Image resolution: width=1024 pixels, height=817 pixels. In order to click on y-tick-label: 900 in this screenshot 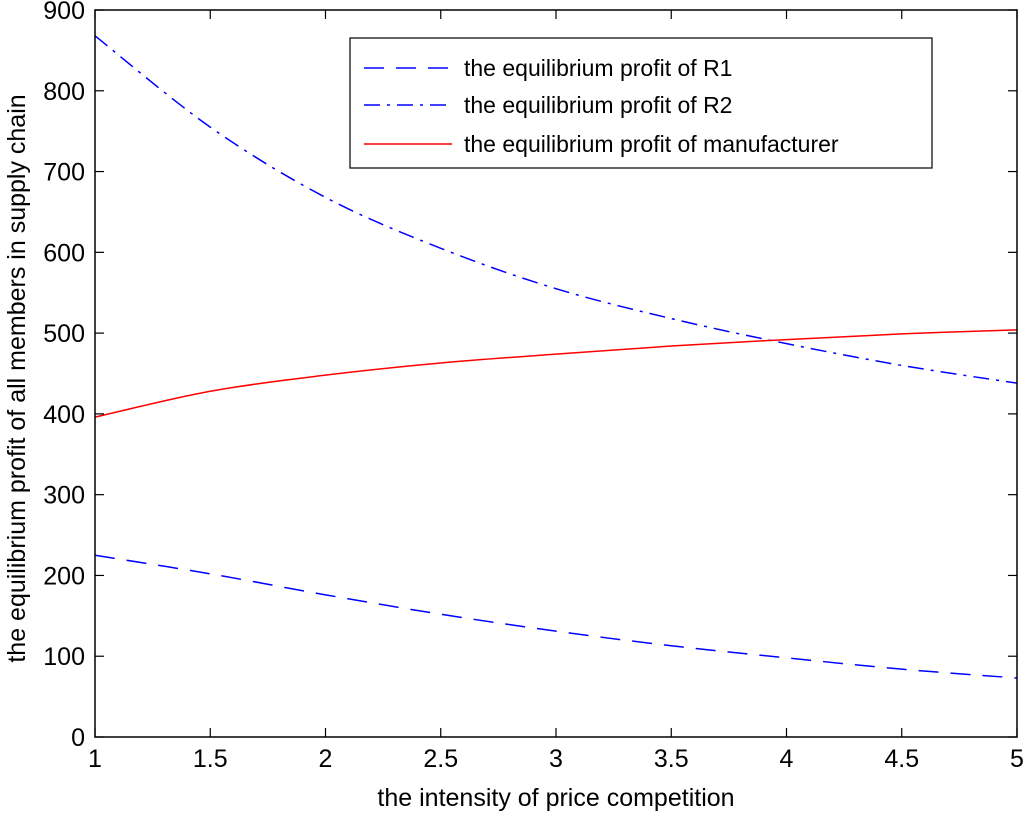, I will do `click(64, 12)`.